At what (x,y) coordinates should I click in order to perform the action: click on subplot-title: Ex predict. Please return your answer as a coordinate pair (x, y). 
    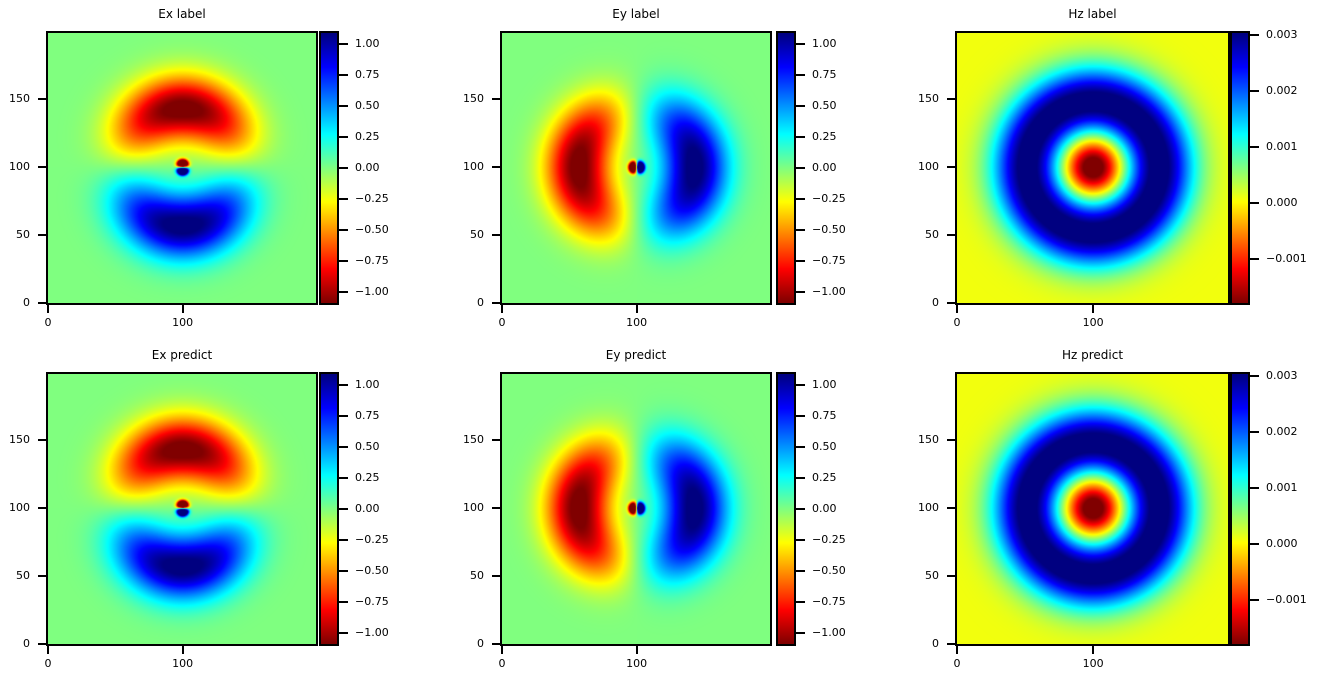
    Looking at the image, I should click on (182, 355).